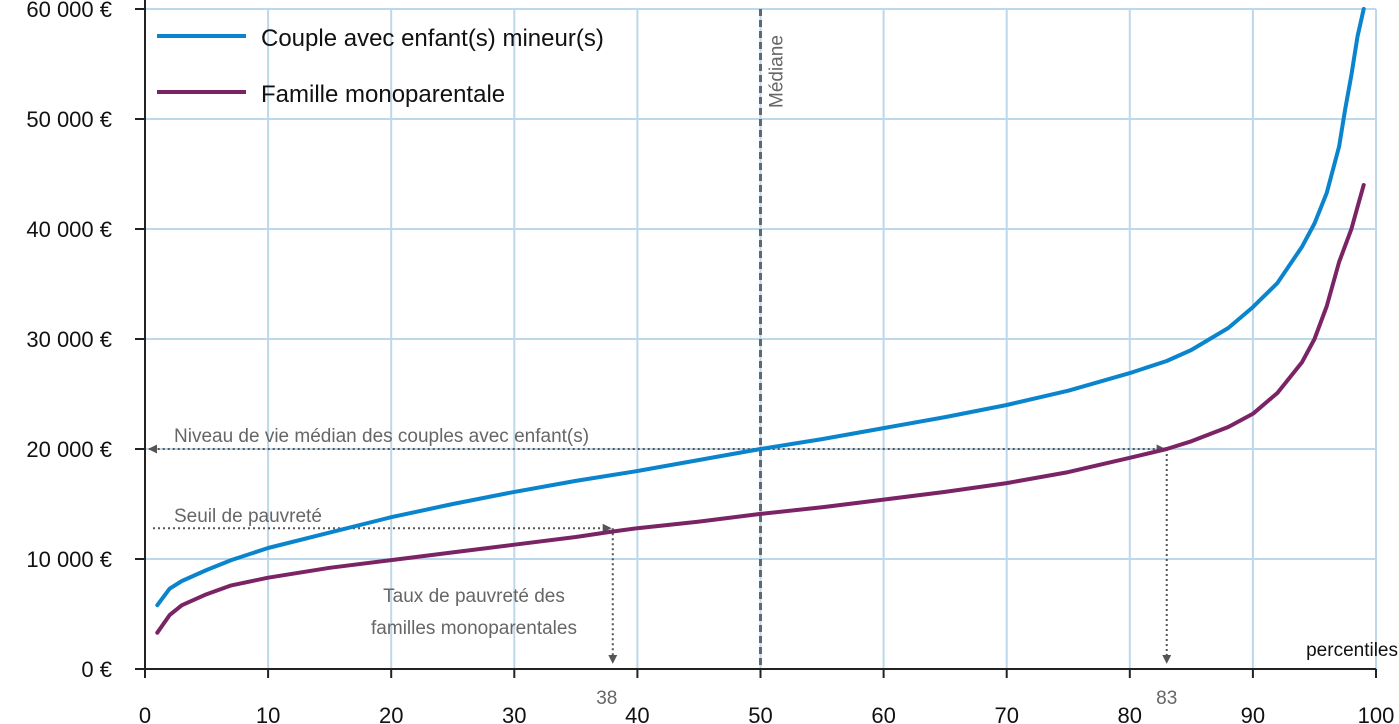  I want to click on x-tick-label: 60, so click(883, 713).